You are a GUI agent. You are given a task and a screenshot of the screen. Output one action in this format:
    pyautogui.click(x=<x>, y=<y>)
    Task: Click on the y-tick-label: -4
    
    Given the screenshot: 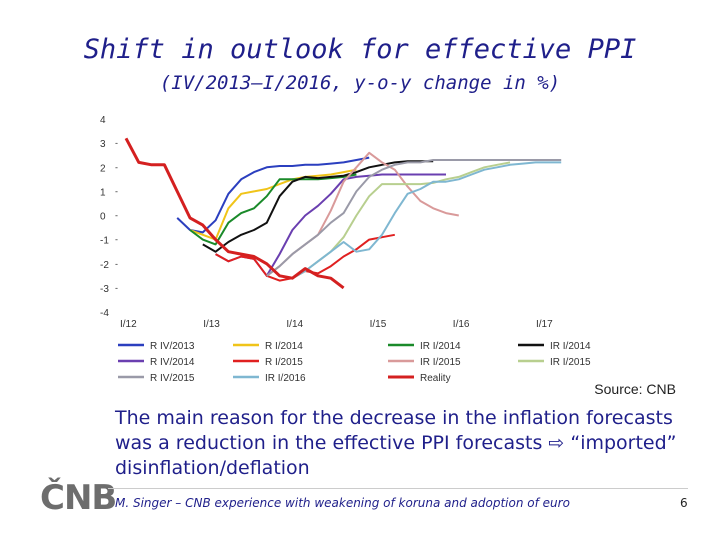 What is the action you would take?
    pyautogui.click(x=104, y=313)
    